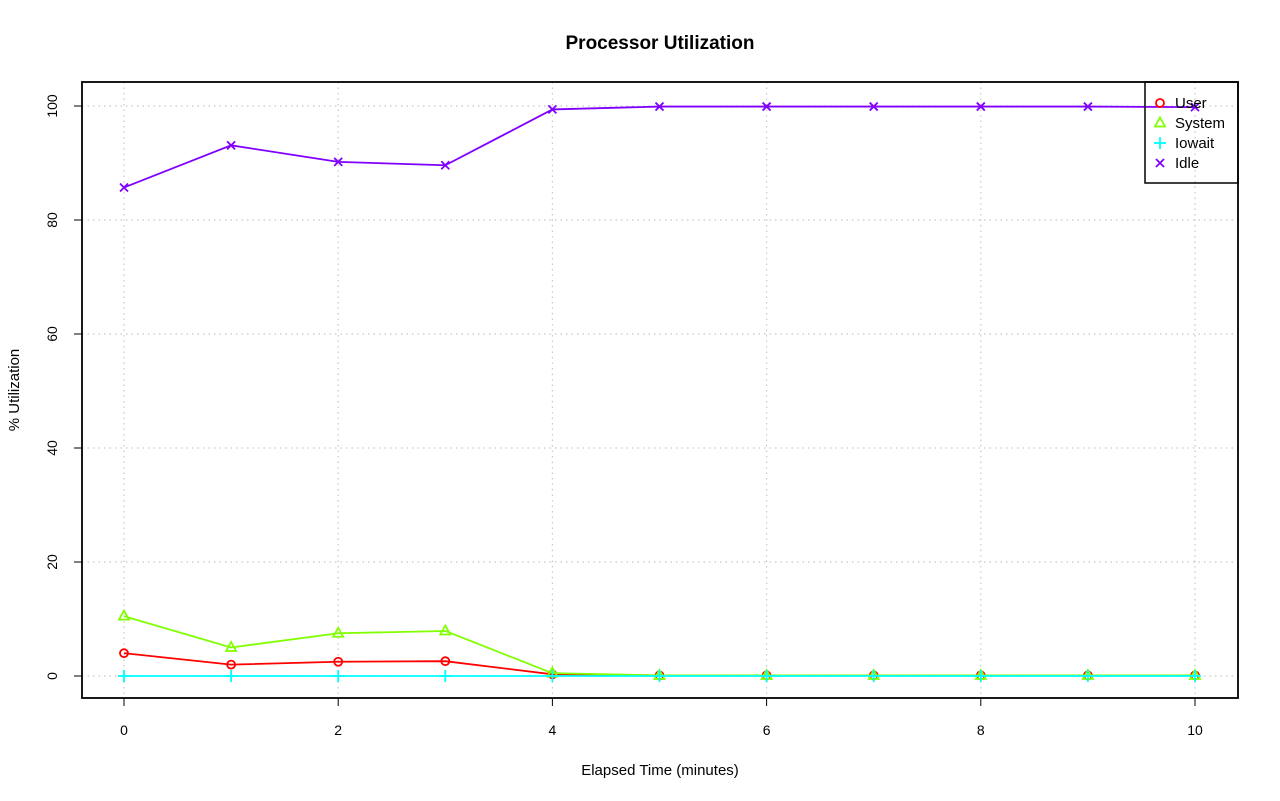 The height and width of the screenshot is (801, 1280). What do you see at coordinates (52, 334) in the screenshot?
I see `y-tick-label: 60` at bounding box center [52, 334].